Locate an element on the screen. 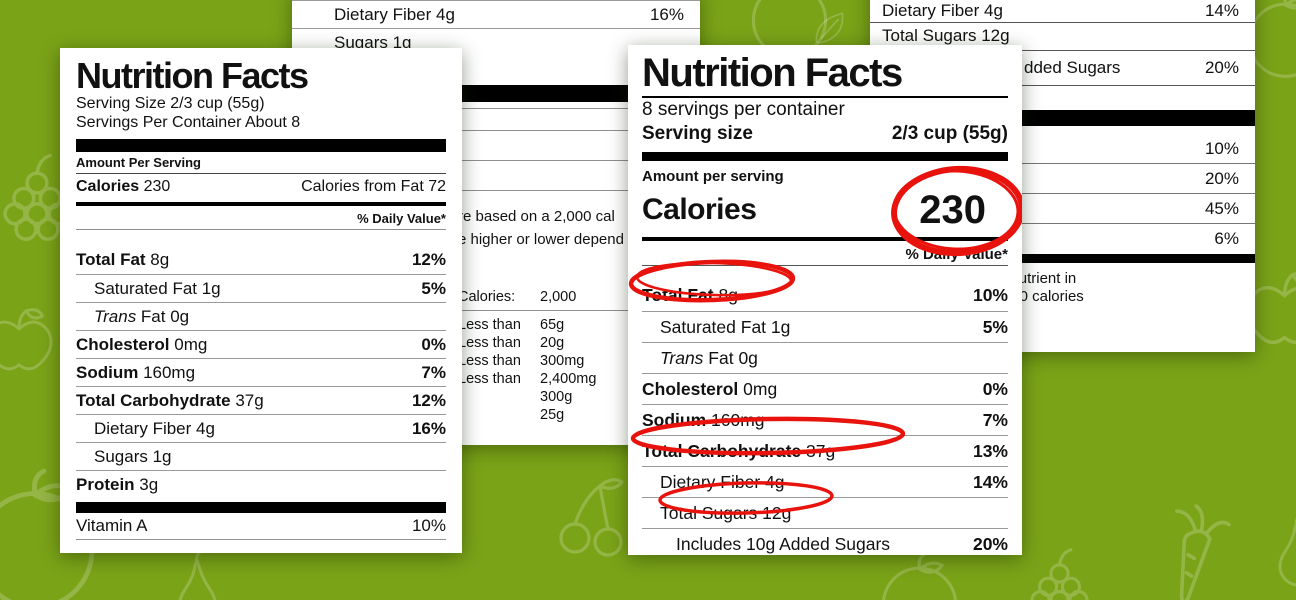 The width and height of the screenshot is (1296, 600). calories-from-fat: Calories from Fat 72 is located at coordinates (373, 186).